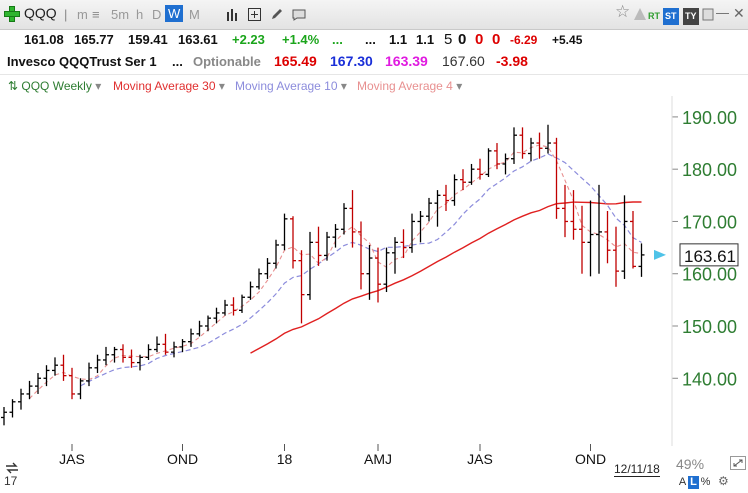 The width and height of the screenshot is (748, 493). What do you see at coordinates (738, 463) in the screenshot?
I see `expand-icon` at bounding box center [738, 463].